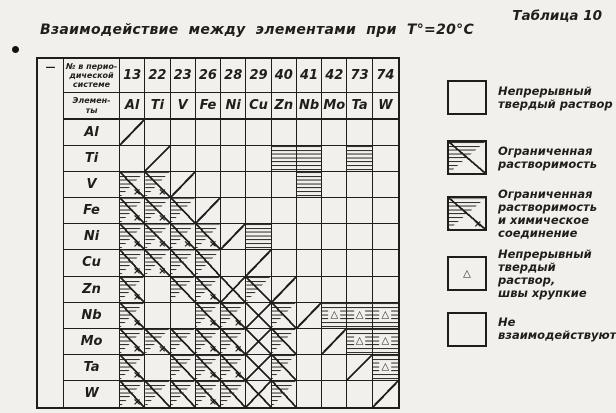  What do you see at coordinates (467, 329) in the screenshot?
I see `legend-swatch-none-icon` at bounding box center [467, 329].